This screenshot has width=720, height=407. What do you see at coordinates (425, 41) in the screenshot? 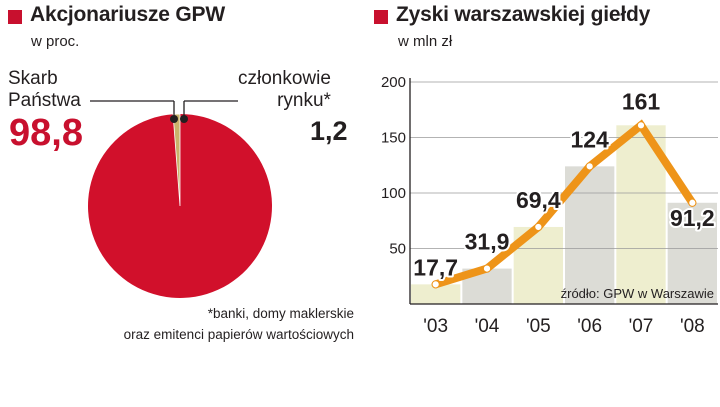
I see `line-subtitle: w mln zł` at bounding box center [425, 41].